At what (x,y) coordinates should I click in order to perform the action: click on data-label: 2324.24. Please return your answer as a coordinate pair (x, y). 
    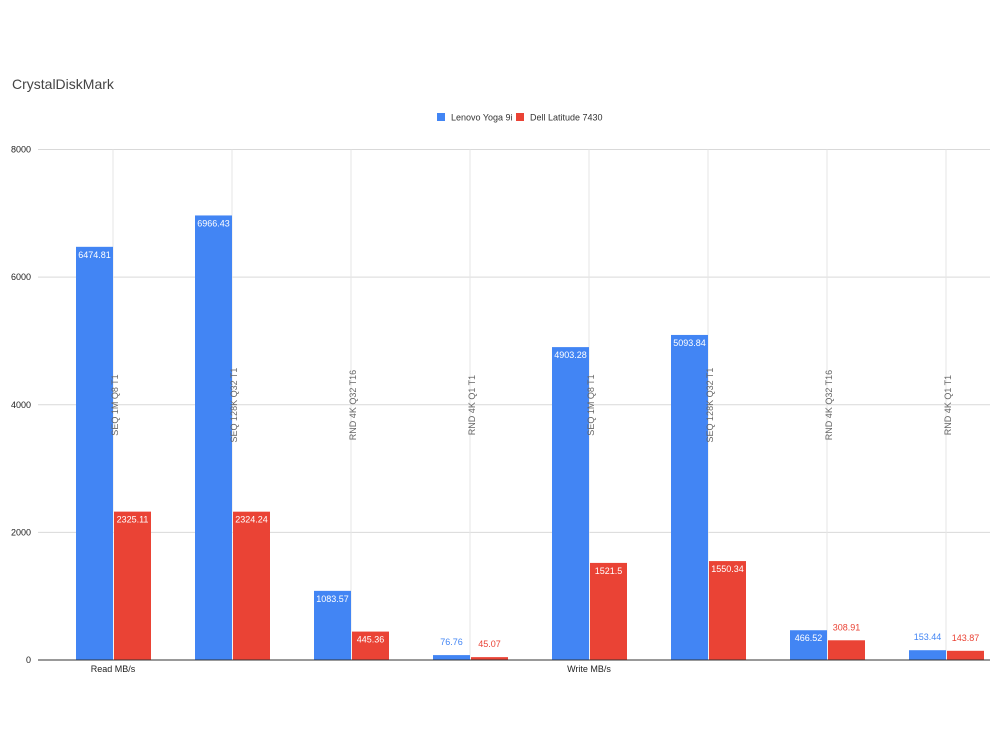
    Looking at the image, I should click on (251, 520).